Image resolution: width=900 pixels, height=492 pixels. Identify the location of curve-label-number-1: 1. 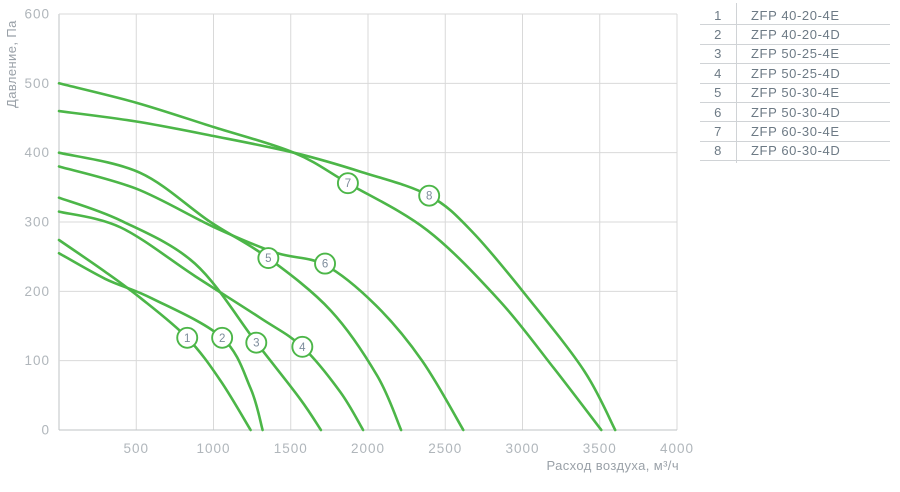
(187, 339).